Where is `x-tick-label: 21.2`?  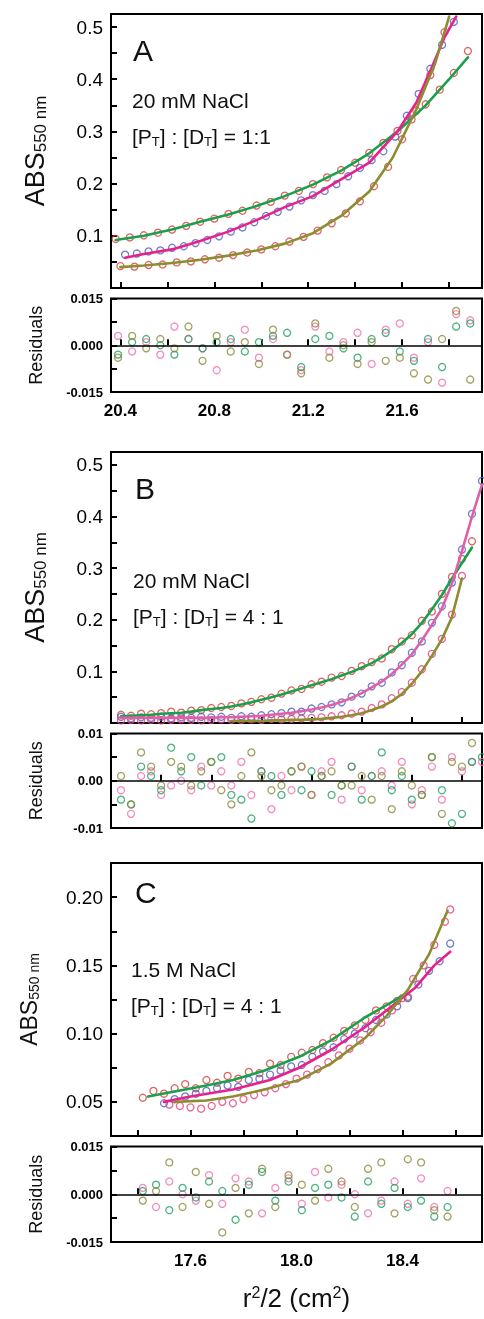 x-tick-label: 21.2 is located at coordinates (308, 410).